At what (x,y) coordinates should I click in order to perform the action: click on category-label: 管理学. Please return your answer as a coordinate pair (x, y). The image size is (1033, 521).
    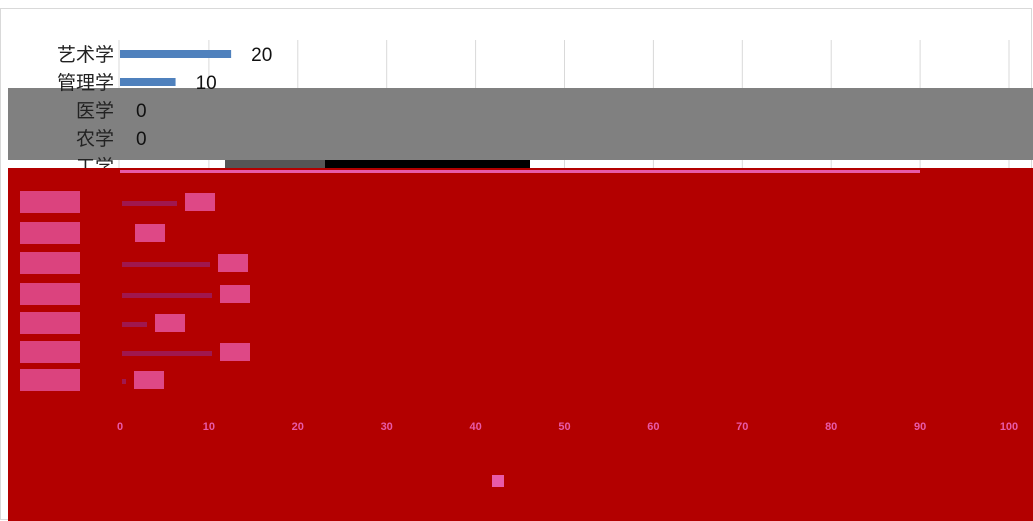
    Looking at the image, I should click on (85, 83).